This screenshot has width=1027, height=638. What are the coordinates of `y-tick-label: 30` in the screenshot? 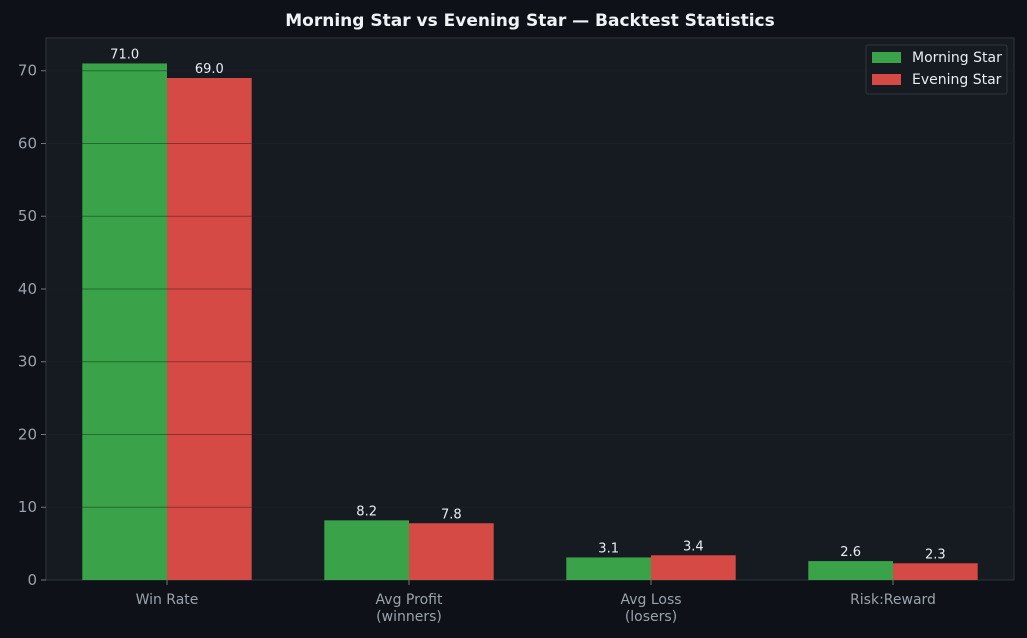 It's located at (27, 362).